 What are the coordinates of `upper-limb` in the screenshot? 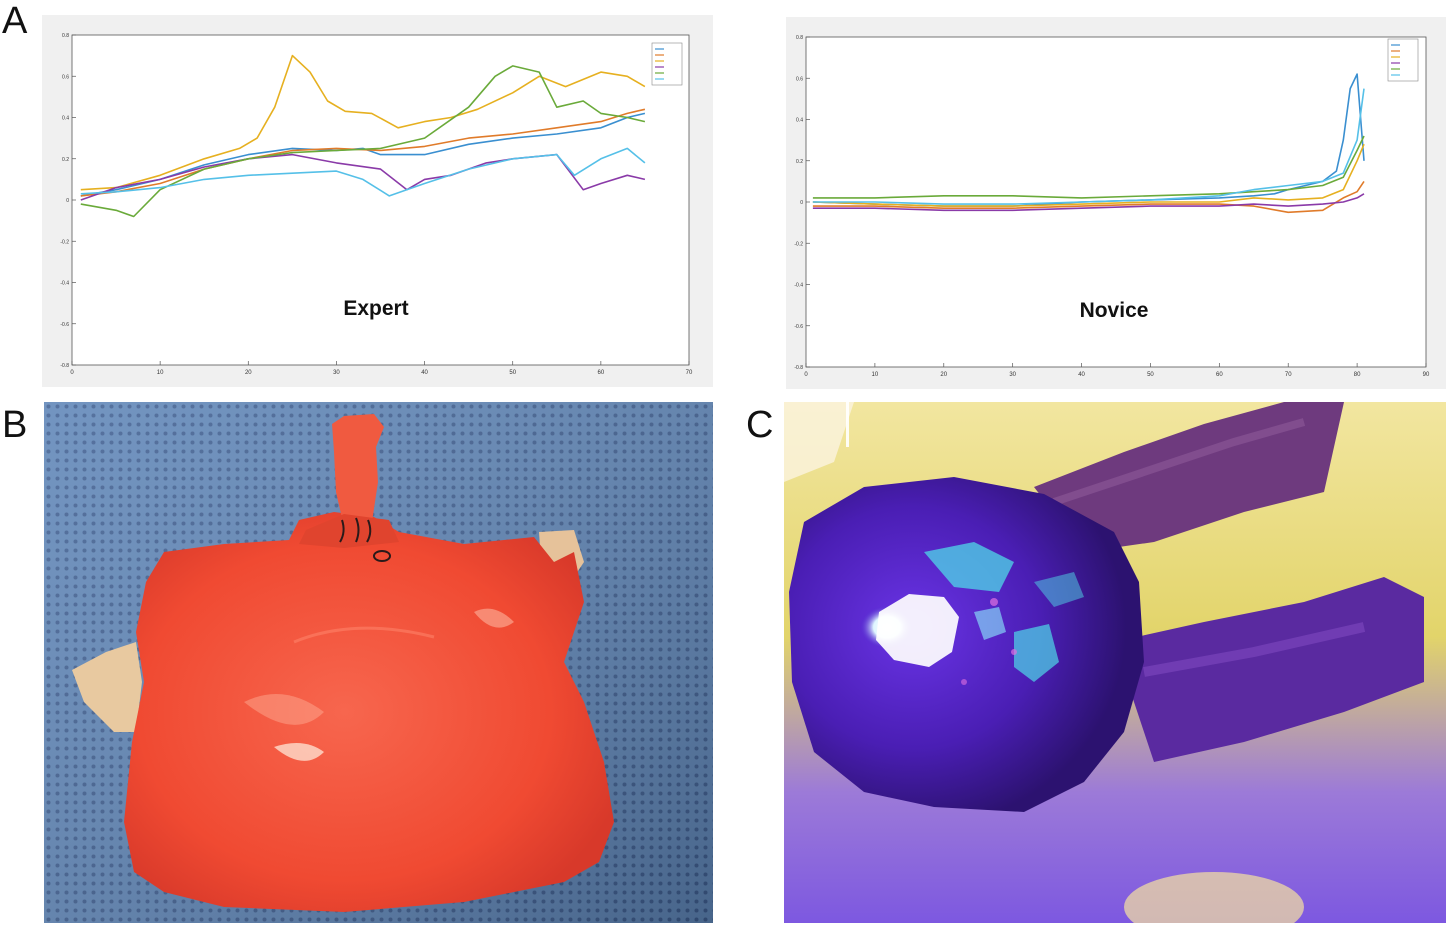 It's located at (1189, 477).